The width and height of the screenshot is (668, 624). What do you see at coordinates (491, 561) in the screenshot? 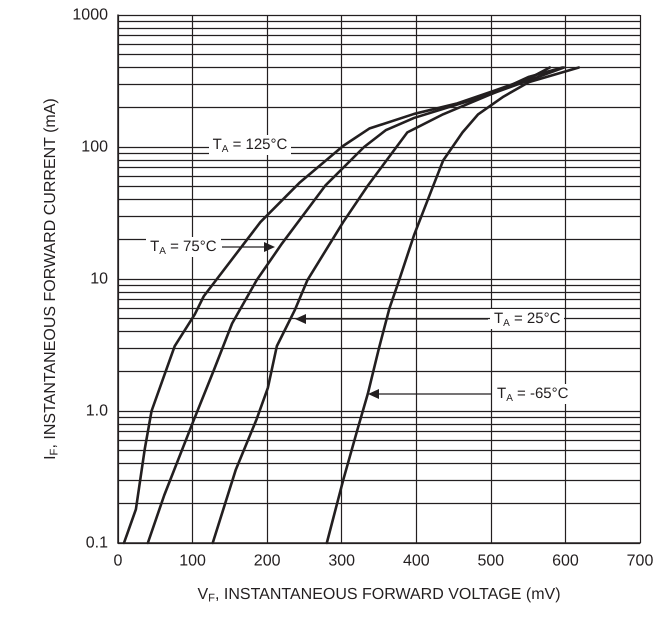
I see `x-tick-label: 500` at bounding box center [491, 561].